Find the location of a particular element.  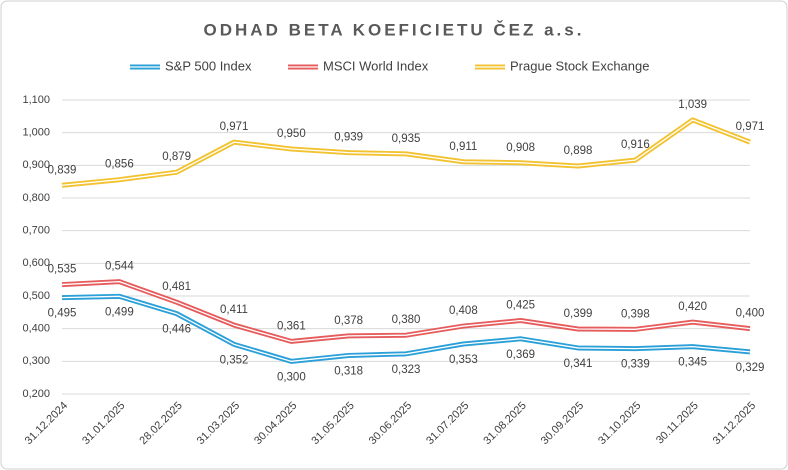

y-tick-label: 0,200 is located at coordinates (36, 394).